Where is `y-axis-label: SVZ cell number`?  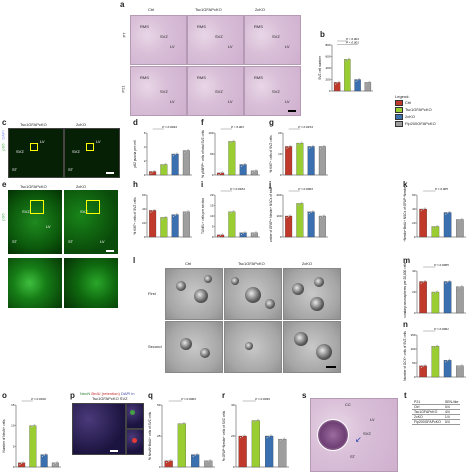
y-axis-label: SVZ cell number is located at coordinates (320, 67).